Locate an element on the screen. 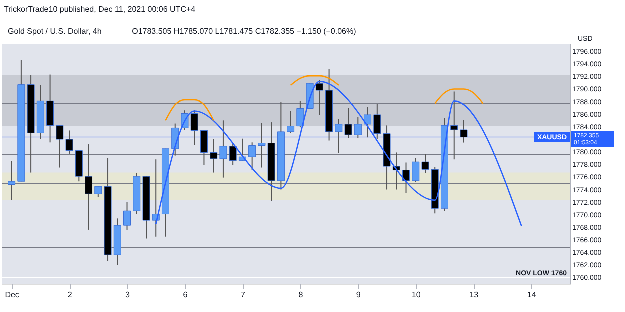 This screenshot has height=312, width=625. x-tick-label: 3 is located at coordinates (128, 295).